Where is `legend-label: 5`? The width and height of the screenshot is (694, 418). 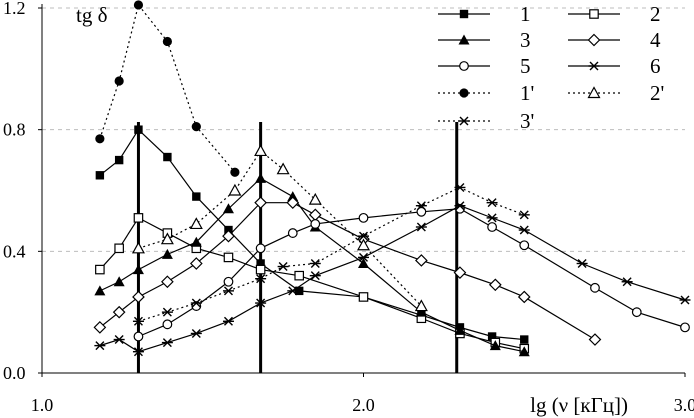 legend-label: 5 is located at coordinates (525, 66).